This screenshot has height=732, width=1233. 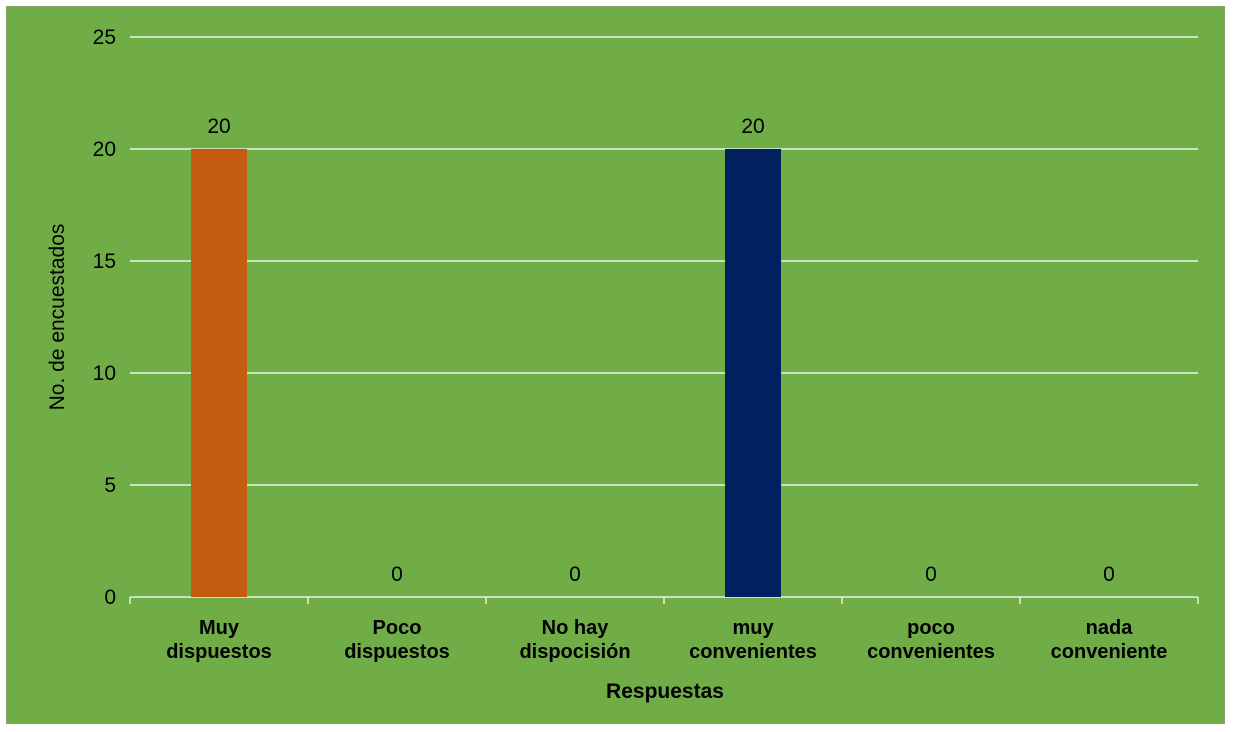 I want to click on x-tick-label: Muy dispuestos, so click(x=219, y=640).